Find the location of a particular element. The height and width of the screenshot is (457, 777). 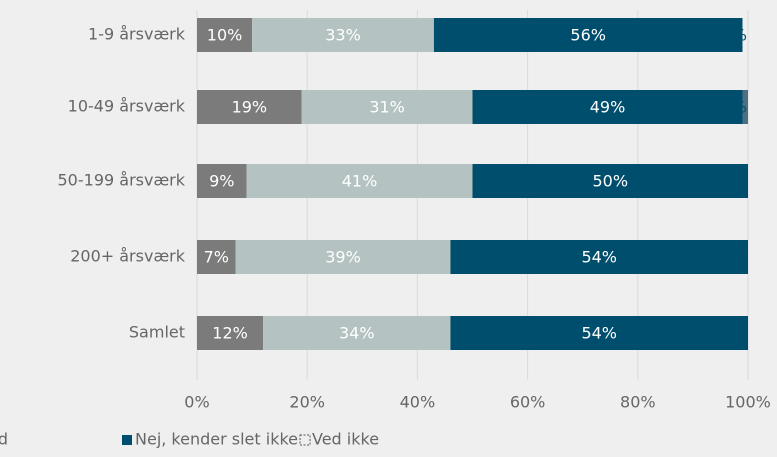

data-label: 49% is located at coordinates (608, 107).